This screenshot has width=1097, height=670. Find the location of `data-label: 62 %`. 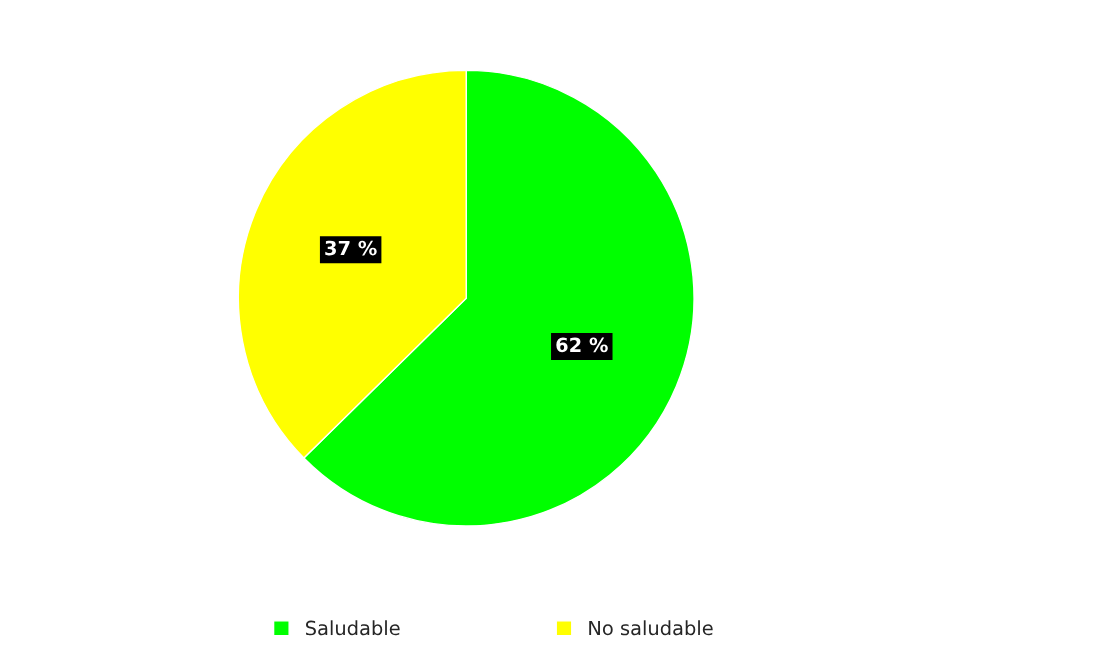

data-label: 62 % is located at coordinates (582, 345).